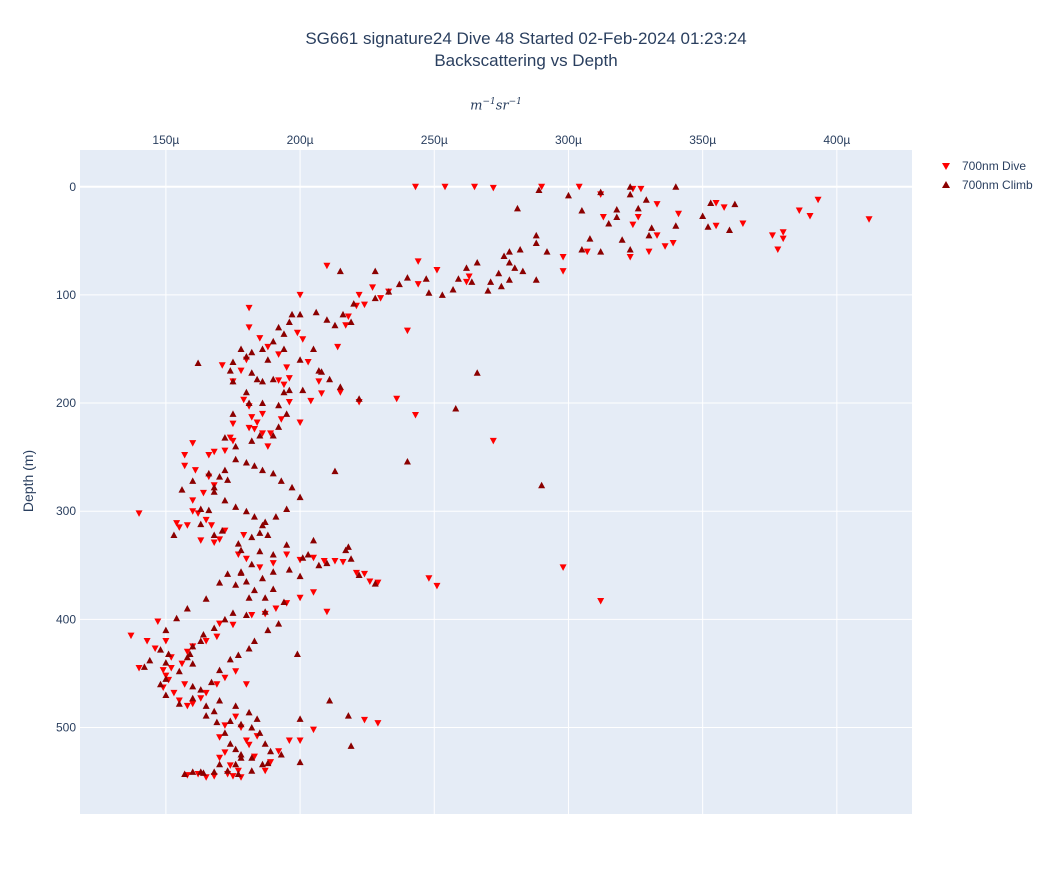 The width and height of the screenshot is (1058, 894). What do you see at coordinates (986, 165) in the screenshot?
I see `legend-item-dive: 700nm Dive` at bounding box center [986, 165].